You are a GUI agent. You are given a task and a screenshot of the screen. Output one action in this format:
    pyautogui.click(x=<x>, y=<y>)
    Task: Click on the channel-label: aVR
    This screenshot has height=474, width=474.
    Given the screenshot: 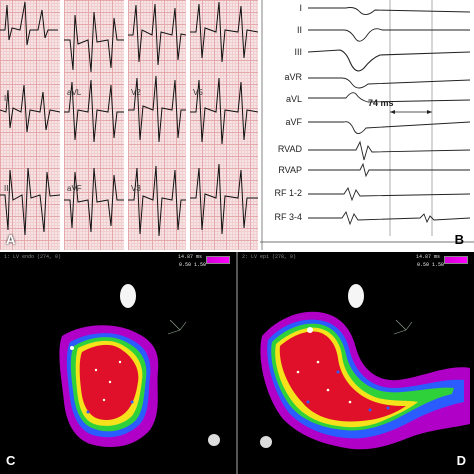 What is the action you would take?
    pyautogui.click(x=293, y=77)
    